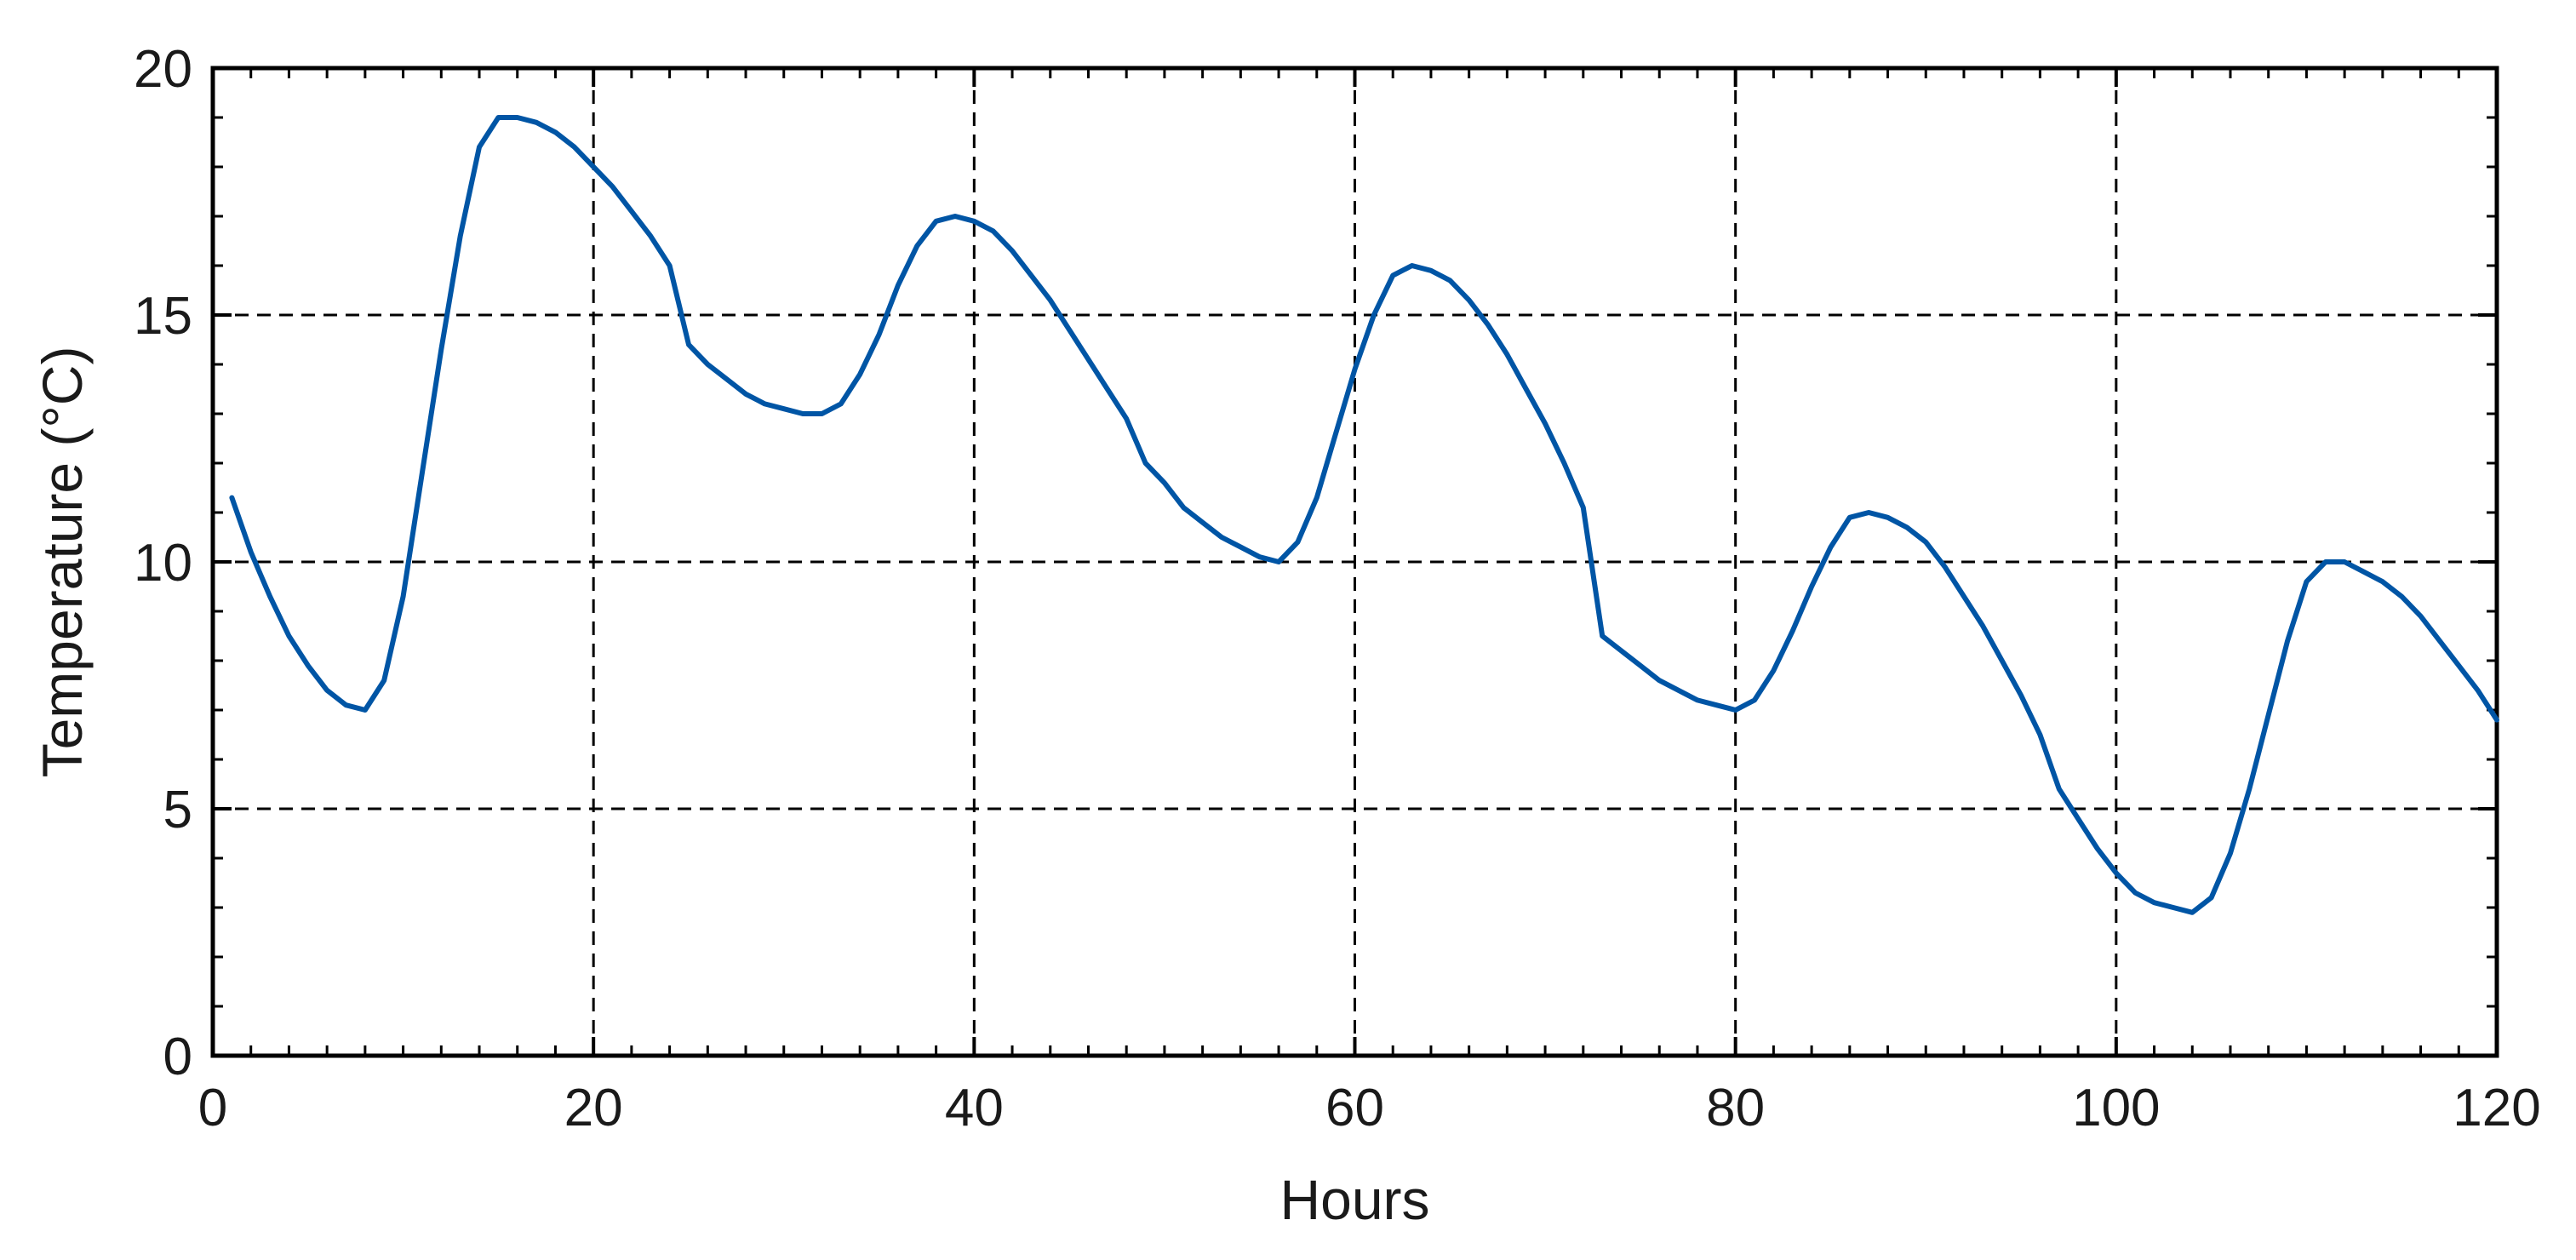  I want to click on y-tick-label: 15, so click(163, 316).